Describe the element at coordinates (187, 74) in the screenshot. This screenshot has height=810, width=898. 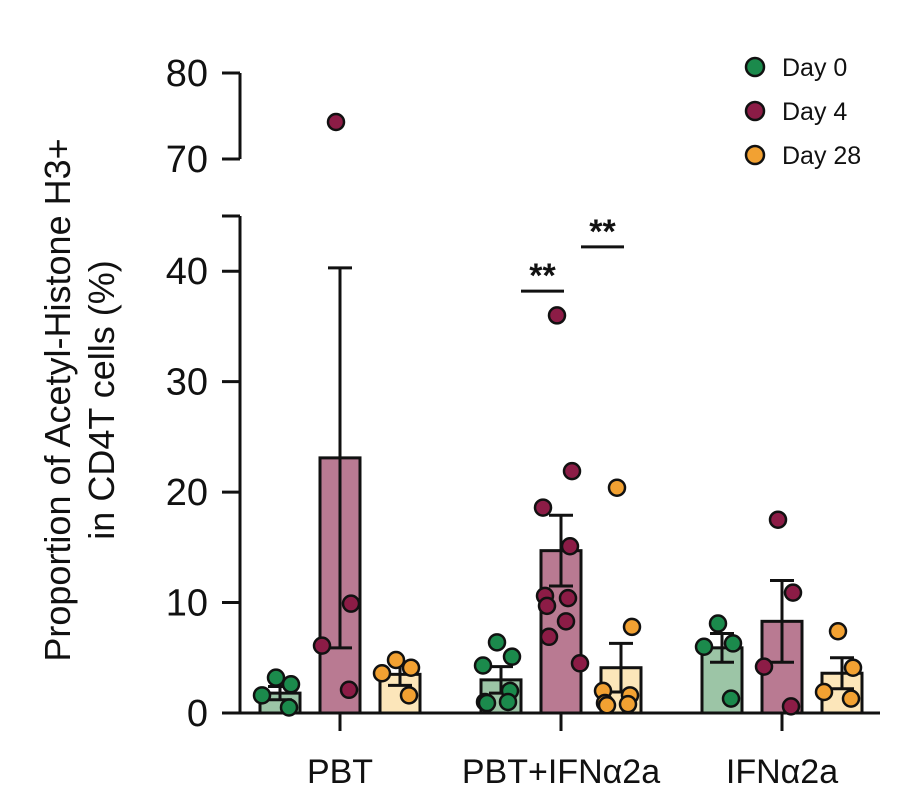
I see `y-tick-label: 80` at that location.